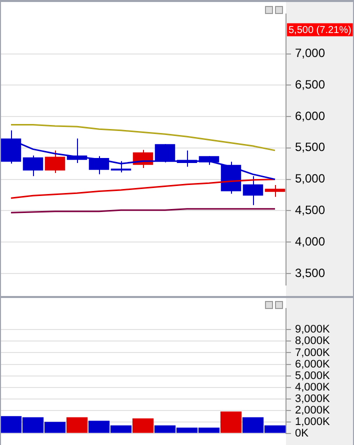  I want to click on y-tick-label: 5,500, so click(310, 147).